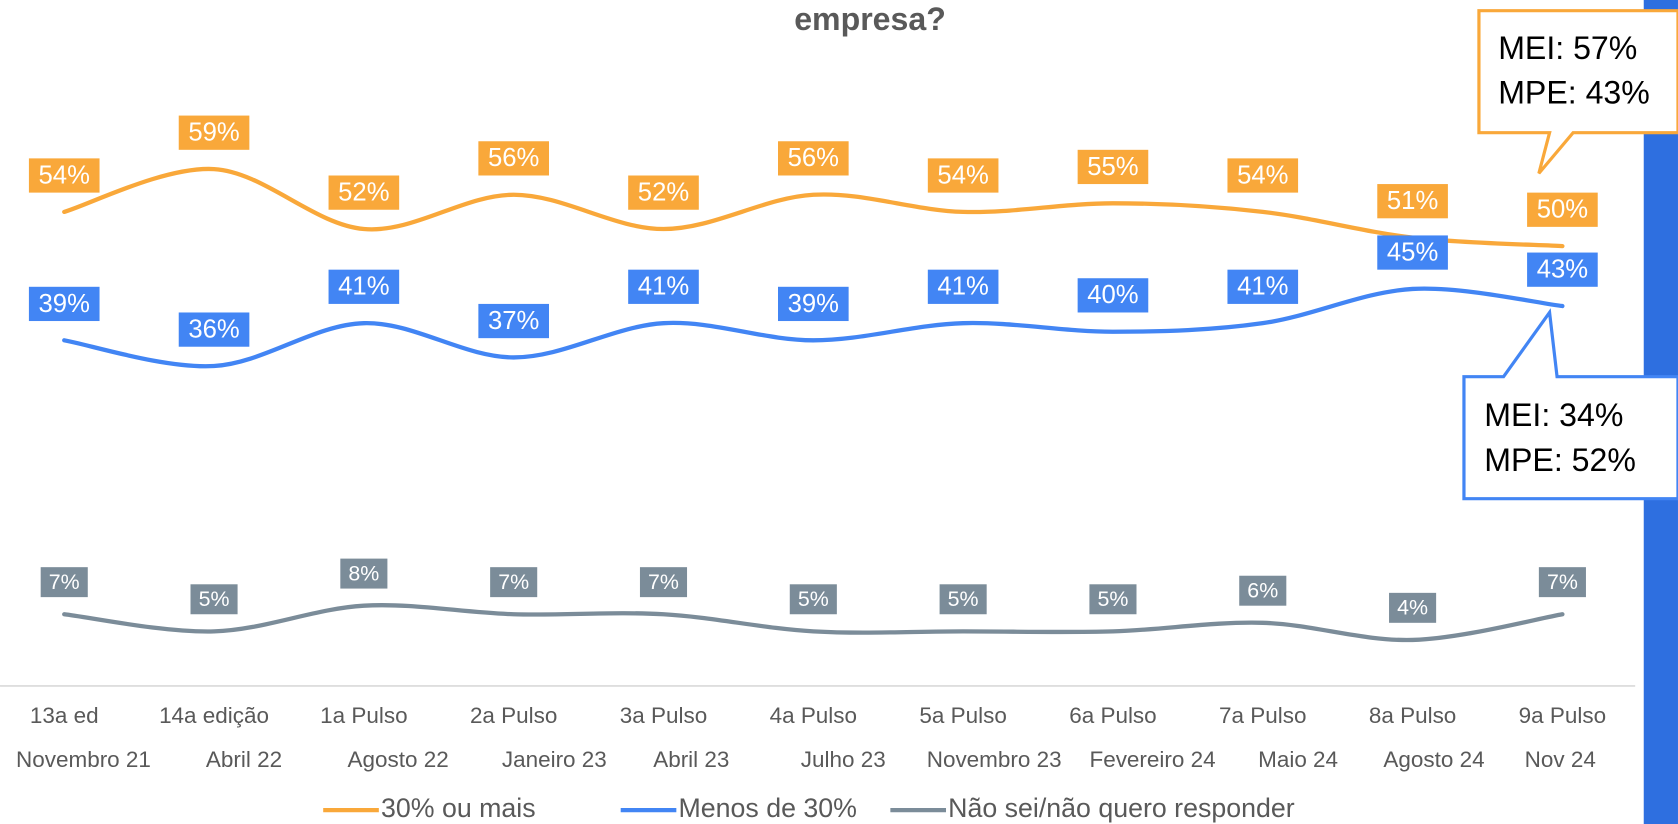 The image size is (1678, 824). Describe the element at coordinates (1112, 715) in the screenshot. I see `x-tick-label: 6a Pulso` at that location.